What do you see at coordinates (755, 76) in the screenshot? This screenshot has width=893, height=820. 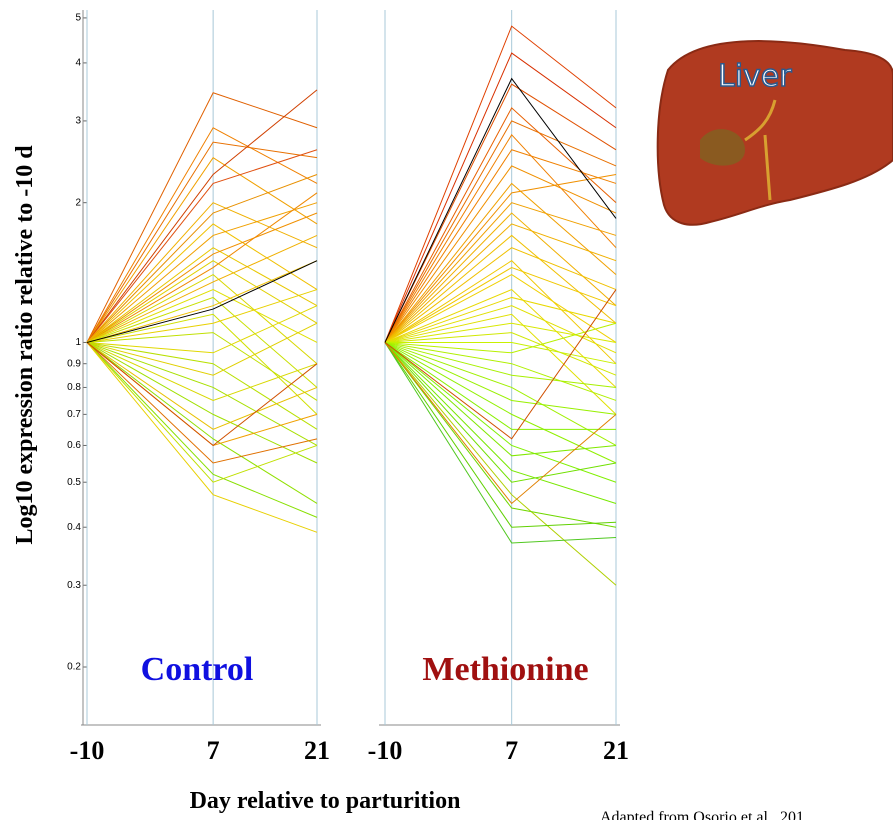 I see `image-label: Liver` at bounding box center [755, 76].